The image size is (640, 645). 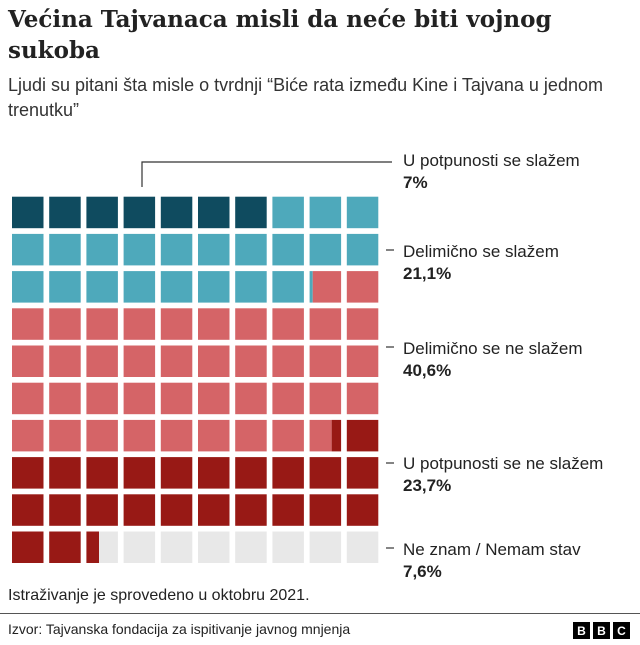 What do you see at coordinates (601, 630) in the screenshot?
I see `bbc-logo-b2: B` at bounding box center [601, 630].